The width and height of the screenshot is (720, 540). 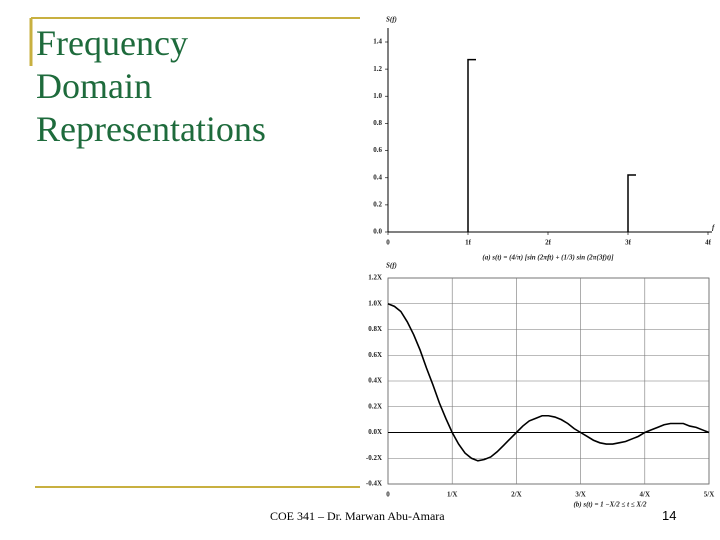 I want to click on x-tick-label: 3/X, so click(x=580, y=495).